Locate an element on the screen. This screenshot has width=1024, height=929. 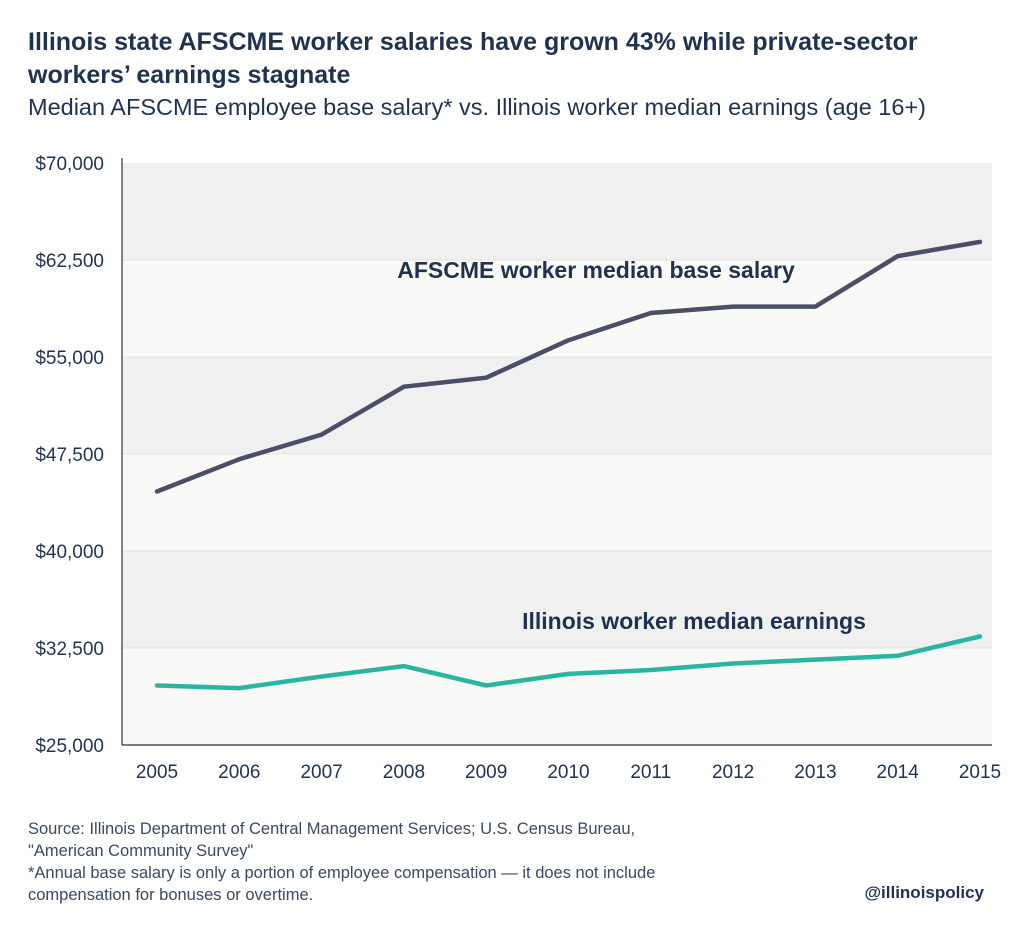
y-tick-label: $47,500 is located at coordinates (69, 455).